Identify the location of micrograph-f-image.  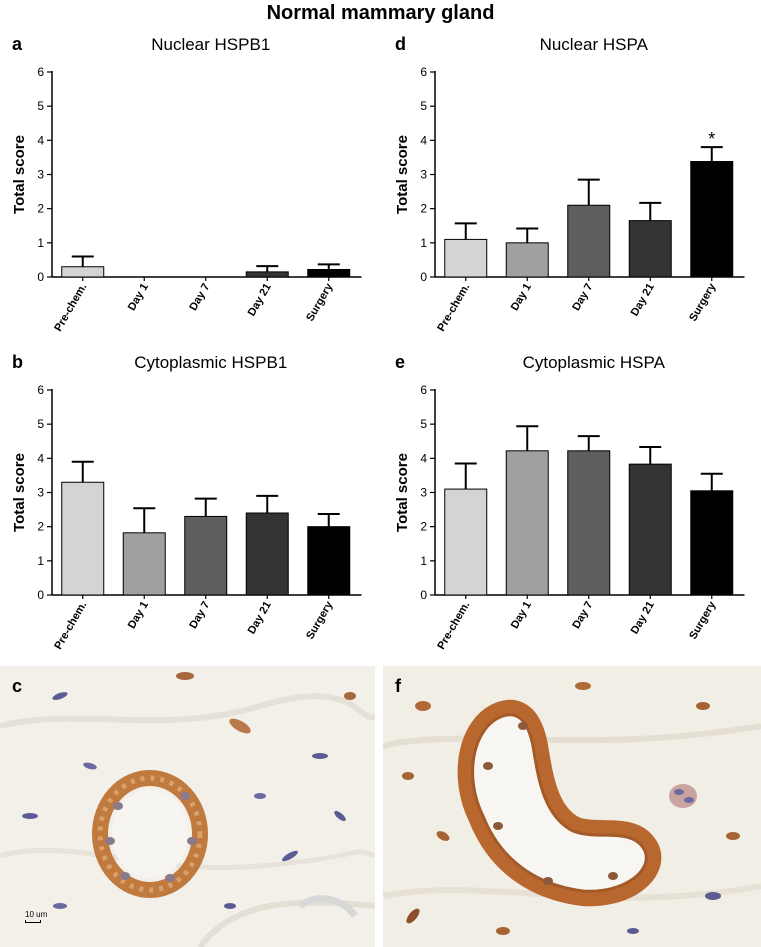
(572, 806).